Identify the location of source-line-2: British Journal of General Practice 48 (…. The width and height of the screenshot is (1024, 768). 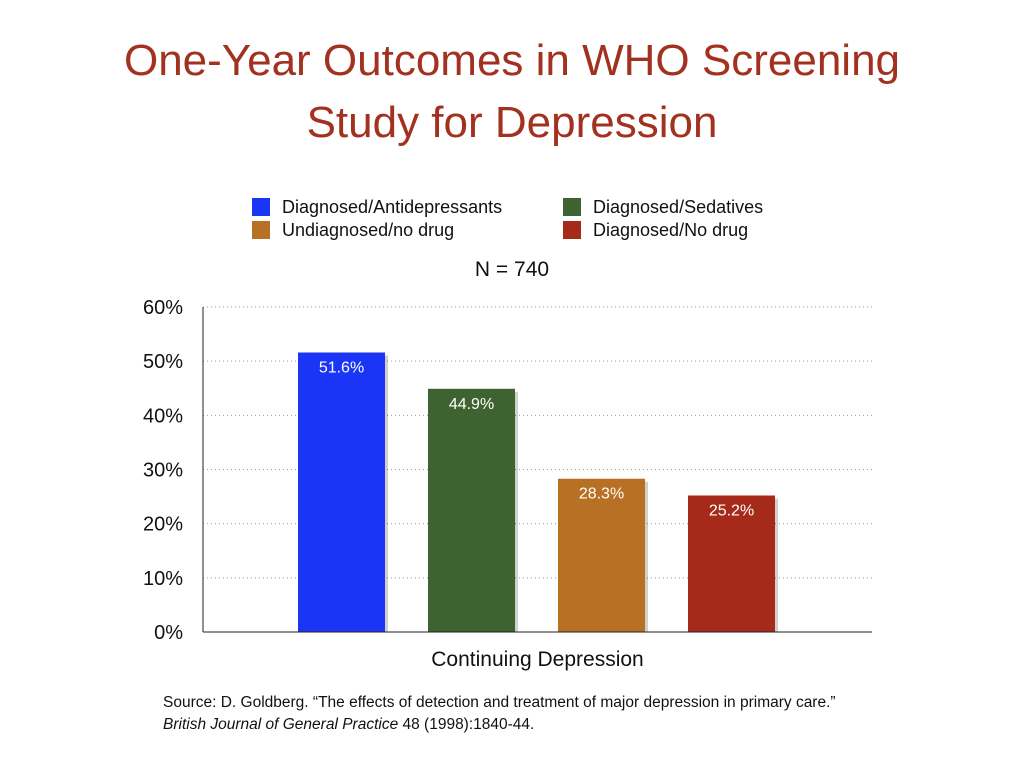
(543, 725).